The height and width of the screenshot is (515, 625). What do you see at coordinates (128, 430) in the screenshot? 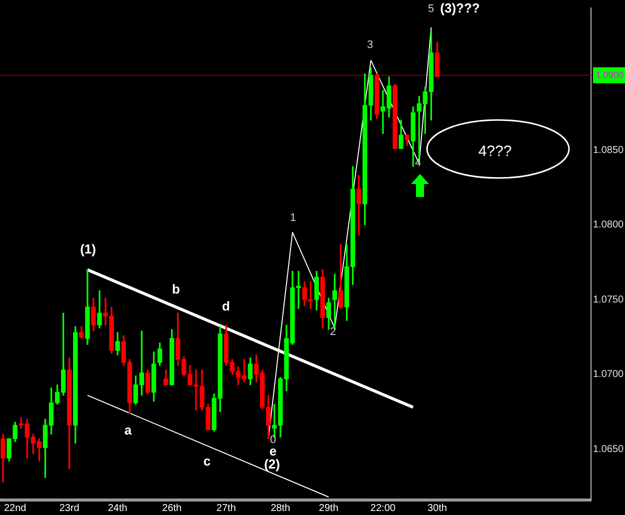
I see `annotation: a` at bounding box center [128, 430].